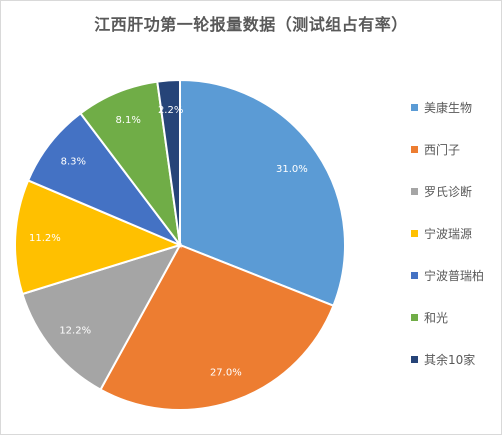 The height and width of the screenshot is (435, 502). I want to click on legend-label: 罗氏诊断, so click(448, 191).